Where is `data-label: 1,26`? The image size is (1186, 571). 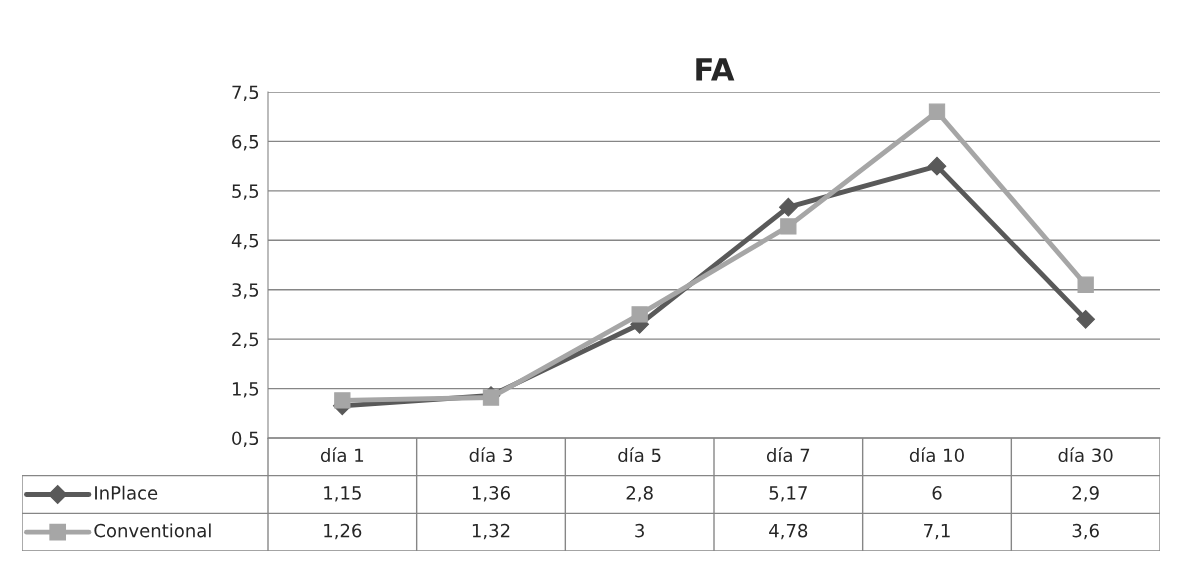
data-label: 1,26 is located at coordinates (343, 531).